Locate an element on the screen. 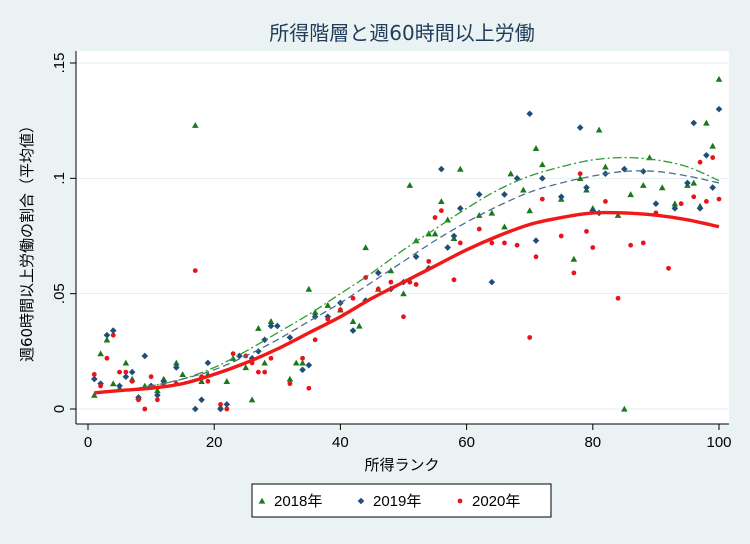 This screenshot has width=750, height=544. x-tick-label-3: 60 is located at coordinates (466, 442).